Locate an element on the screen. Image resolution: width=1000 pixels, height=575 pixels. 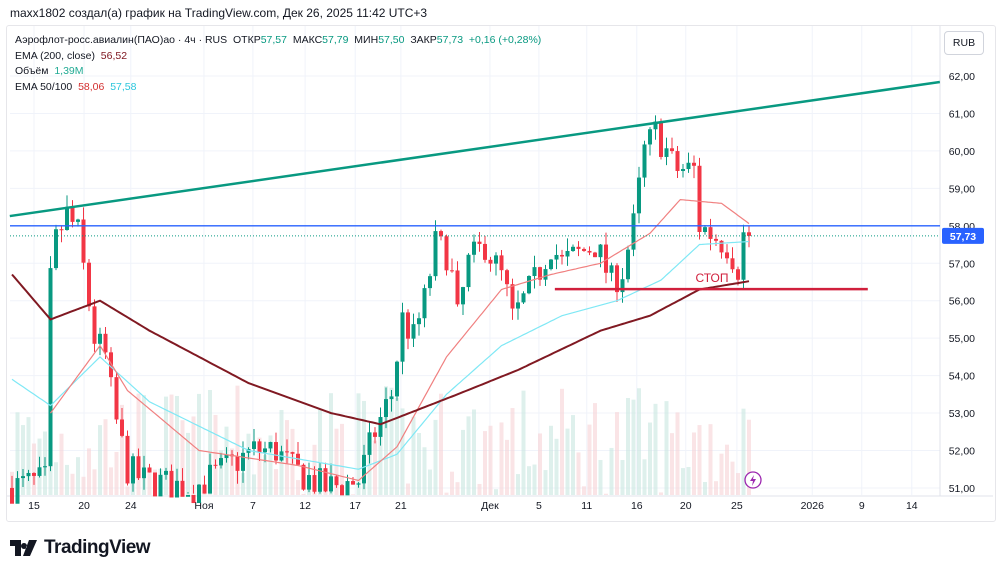
ema50-100-row: EMA 50/100 58,06 57,58 is located at coordinates (278, 88).